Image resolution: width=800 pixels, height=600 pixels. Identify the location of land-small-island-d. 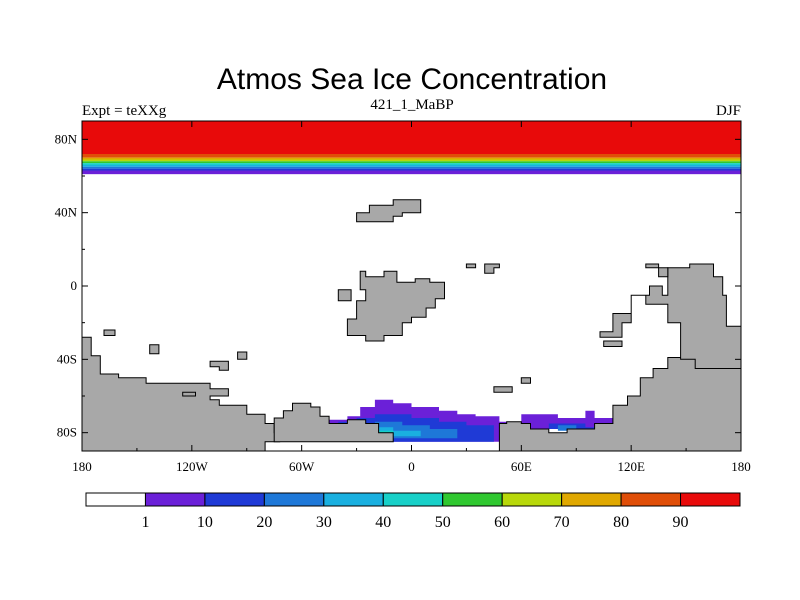
(154, 349).